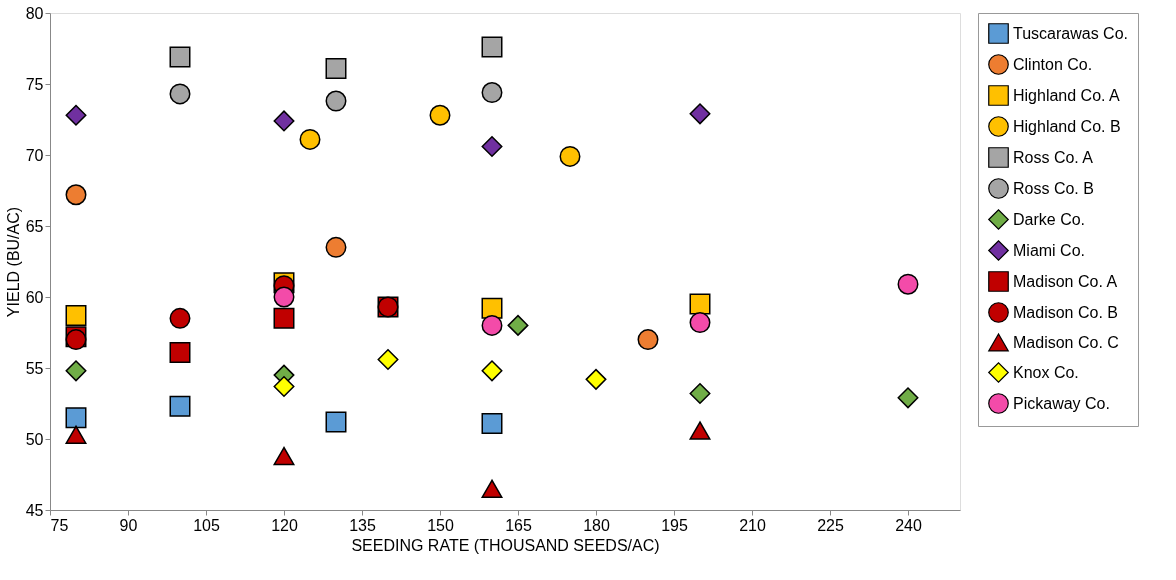 The image size is (1176, 580). Describe the element at coordinates (34, 368) in the screenshot. I see `y-tick-label: 55` at that location.